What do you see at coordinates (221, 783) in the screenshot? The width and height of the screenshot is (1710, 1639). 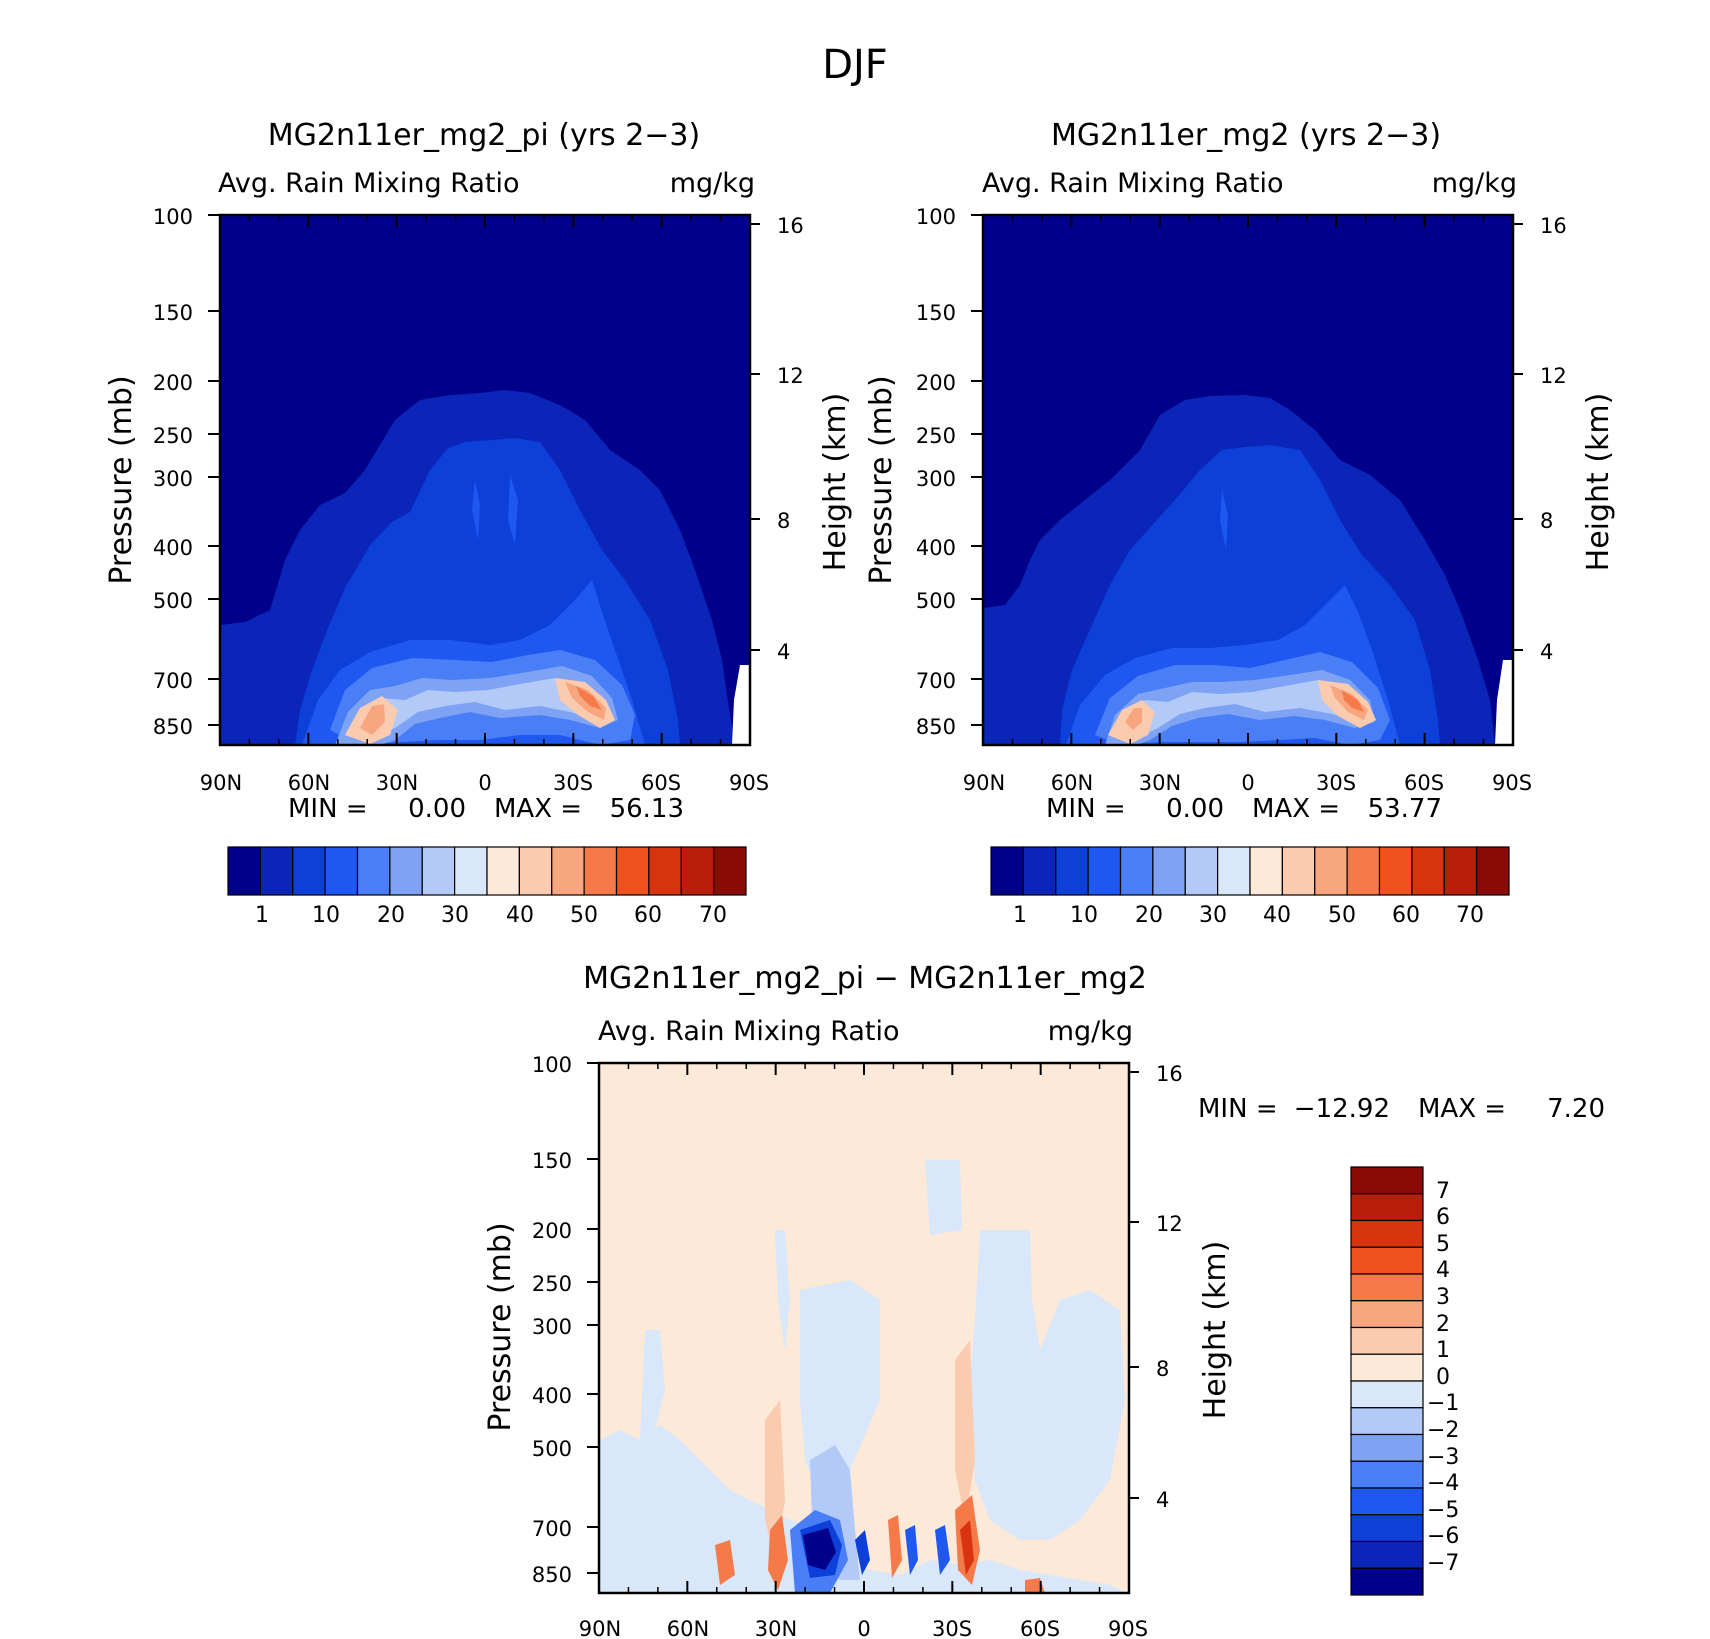 I see `left-x-tick-label: 90N` at bounding box center [221, 783].